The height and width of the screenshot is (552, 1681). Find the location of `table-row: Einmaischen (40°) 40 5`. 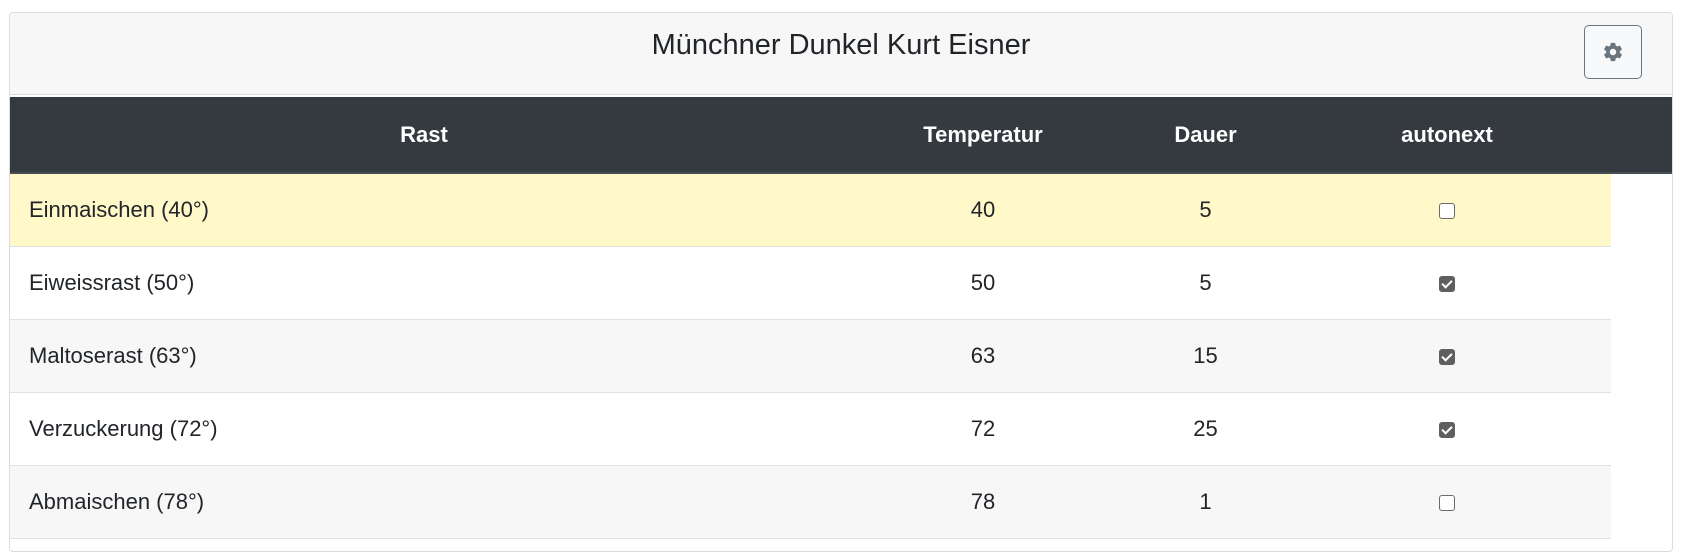

table-row: Einmaischen (40°) 40 5 is located at coordinates (841, 210).